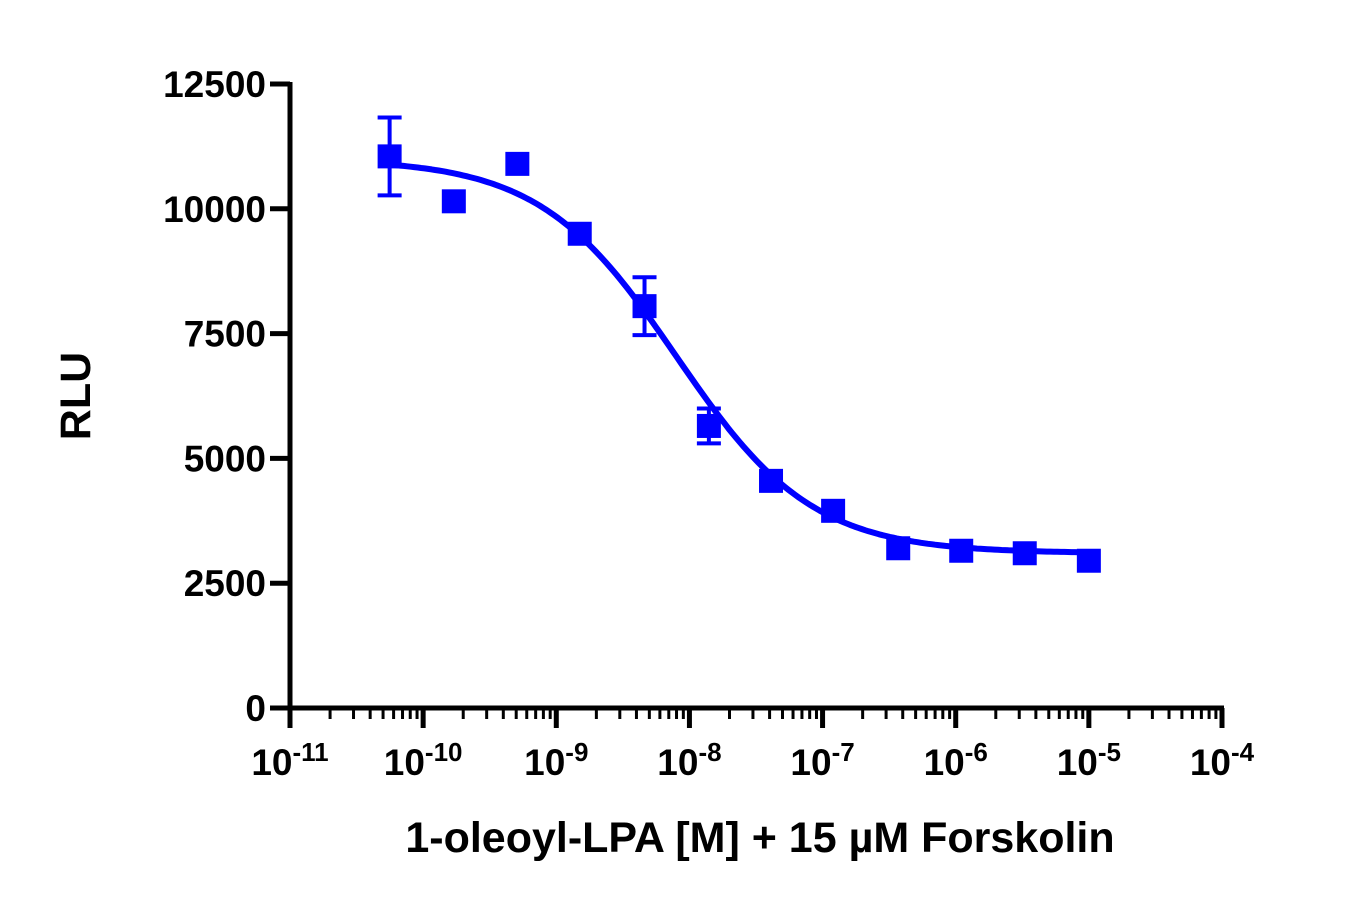  I want to click on y-axis-ticks: 0 2500 5000 7500 10000 12500, so click(226, 396).